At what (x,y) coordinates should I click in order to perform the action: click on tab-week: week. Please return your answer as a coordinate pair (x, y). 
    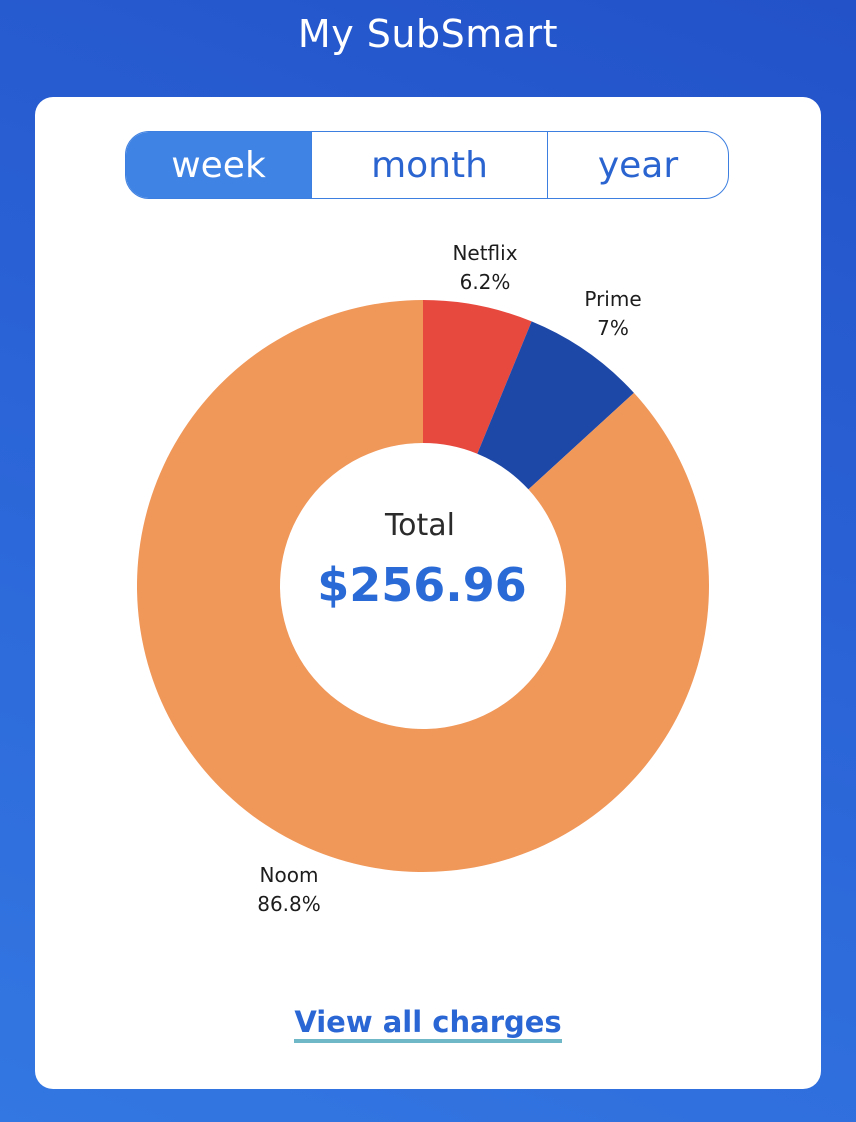
    Looking at the image, I should click on (218, 165).